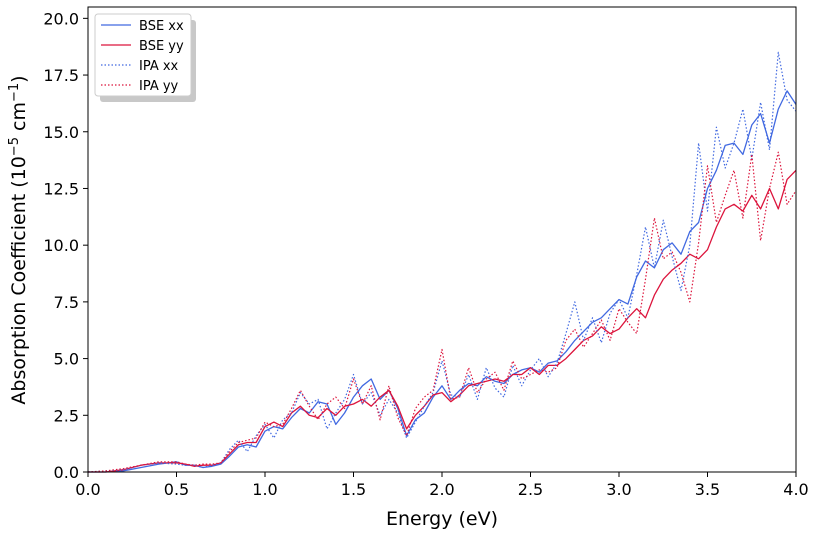 Image resolution: width=817 pixels, height=535 pixels. What do you see at coordinates (18, 239) in the screenshot?
I see `y-axis-label: Absorption Coefficient (10−5 cm−1)` at bounding box center [18, 239].